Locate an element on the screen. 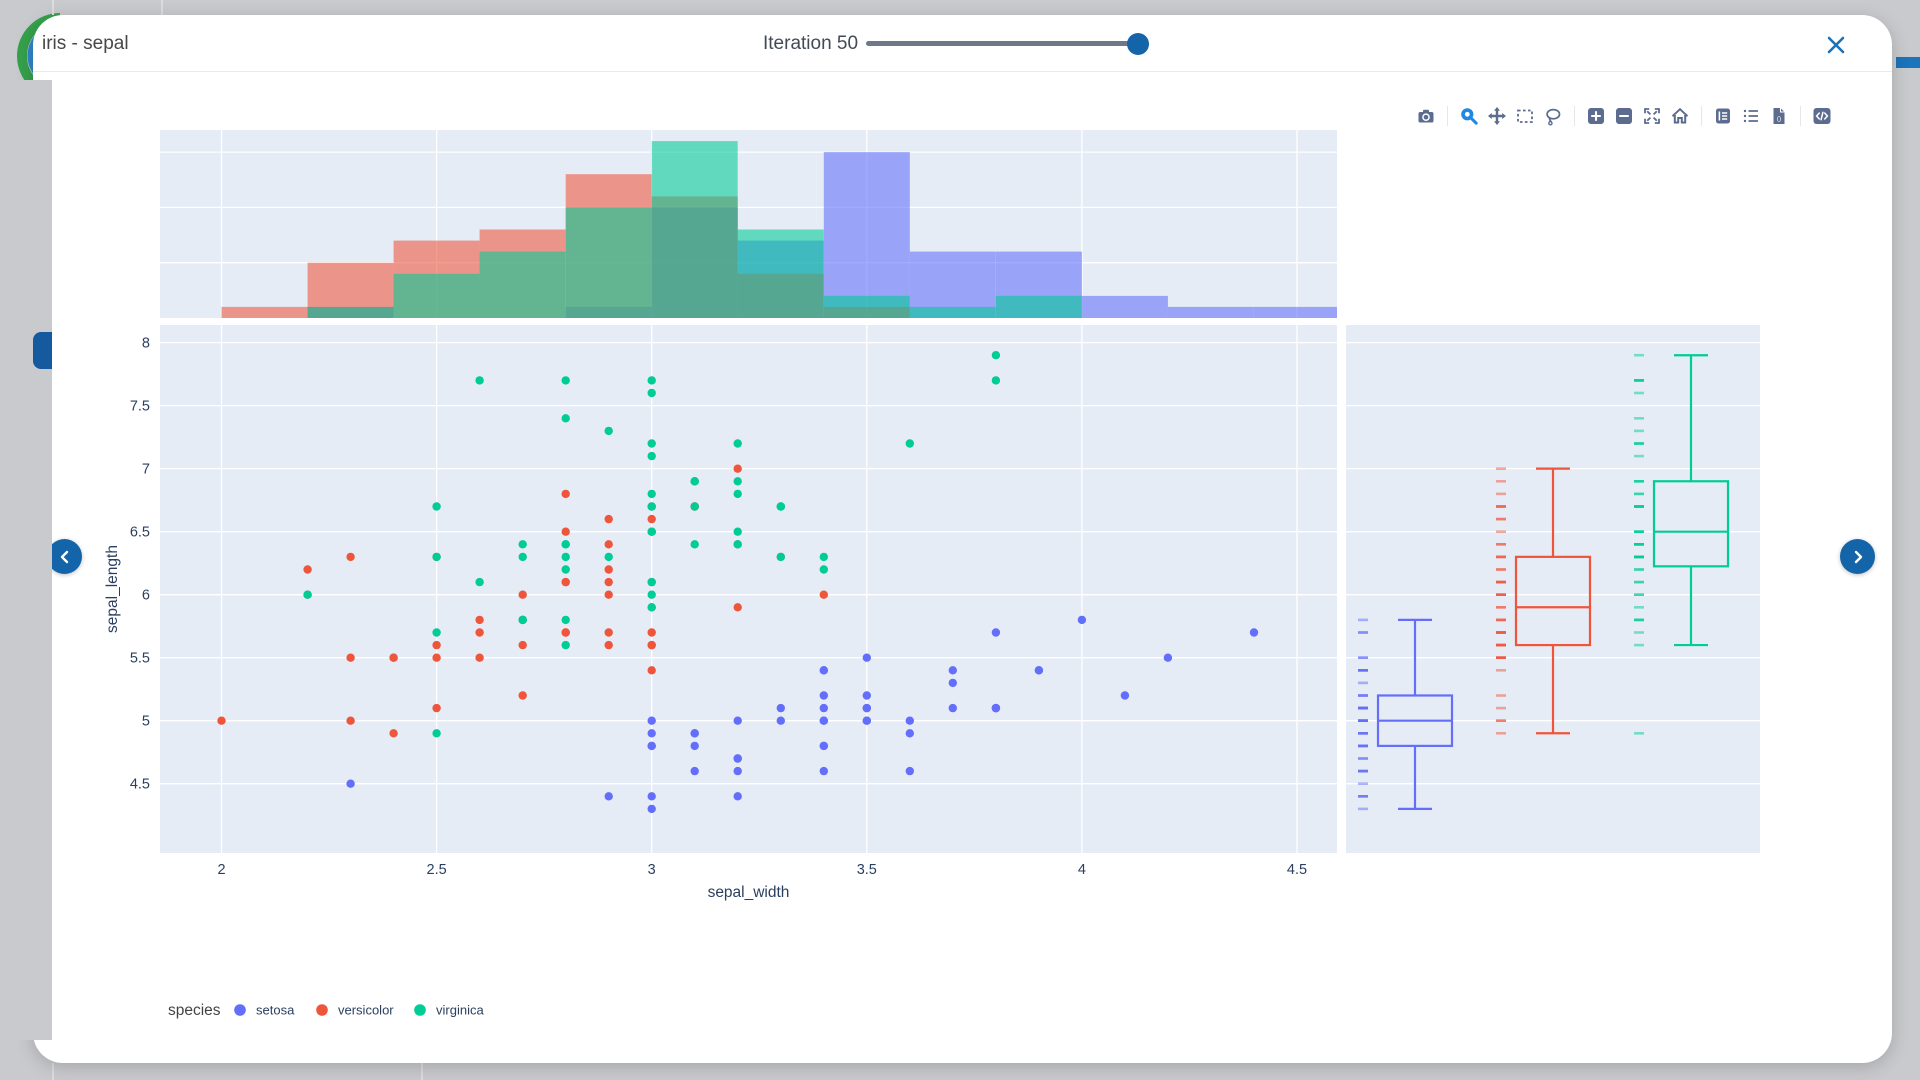  svg-text: 5 is located at coordinates (146, 722).